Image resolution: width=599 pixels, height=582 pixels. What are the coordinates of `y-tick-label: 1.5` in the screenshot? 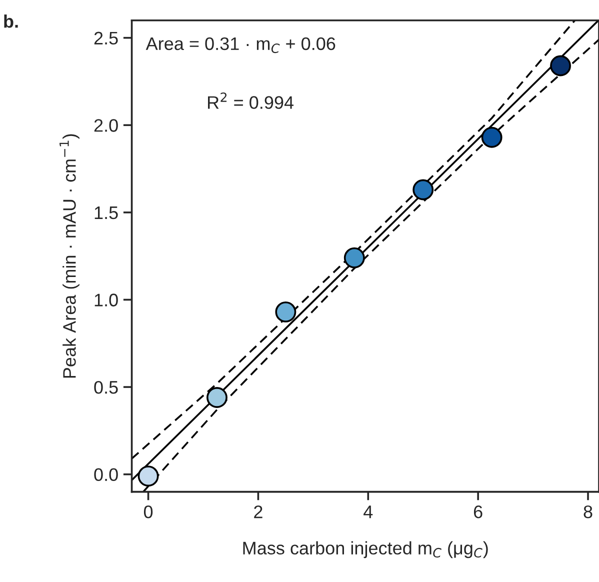 It's located at (106, 213).